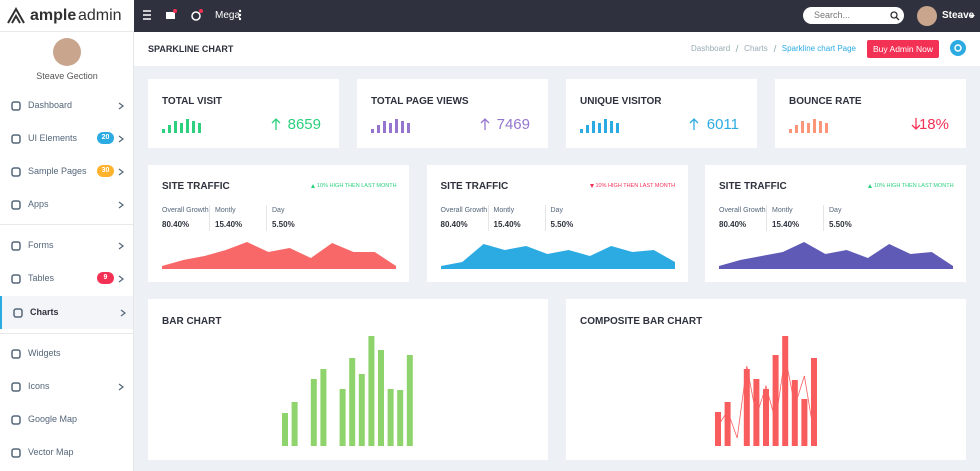  Describe the element at coordinates (694, 124) in the screenshot. I see `trend-arrow` at that location.